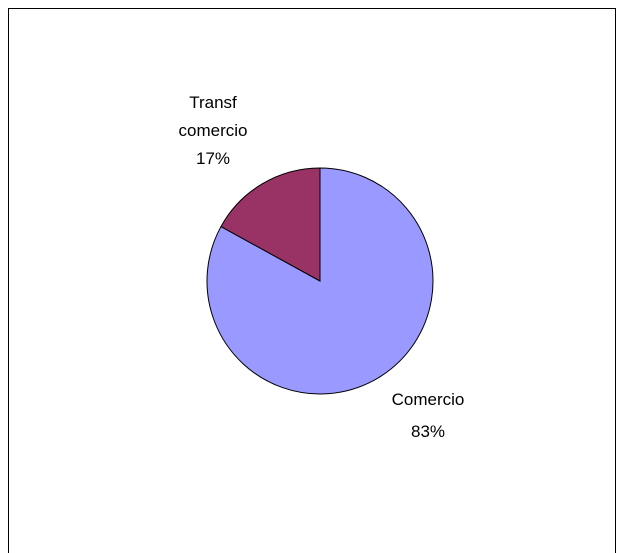 This screenshot has height=553, width=624. I want to click on slice-category-label: Comercio, so click(428, 399).